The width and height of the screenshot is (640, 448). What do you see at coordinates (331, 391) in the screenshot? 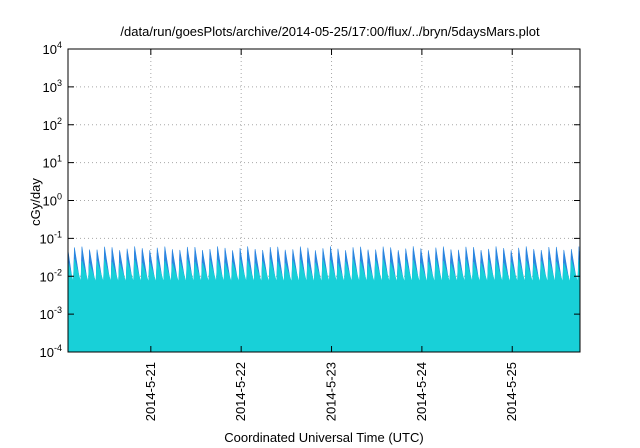
I see `x-tick-label: 2014-5-23` at bounding box center [331, 391].